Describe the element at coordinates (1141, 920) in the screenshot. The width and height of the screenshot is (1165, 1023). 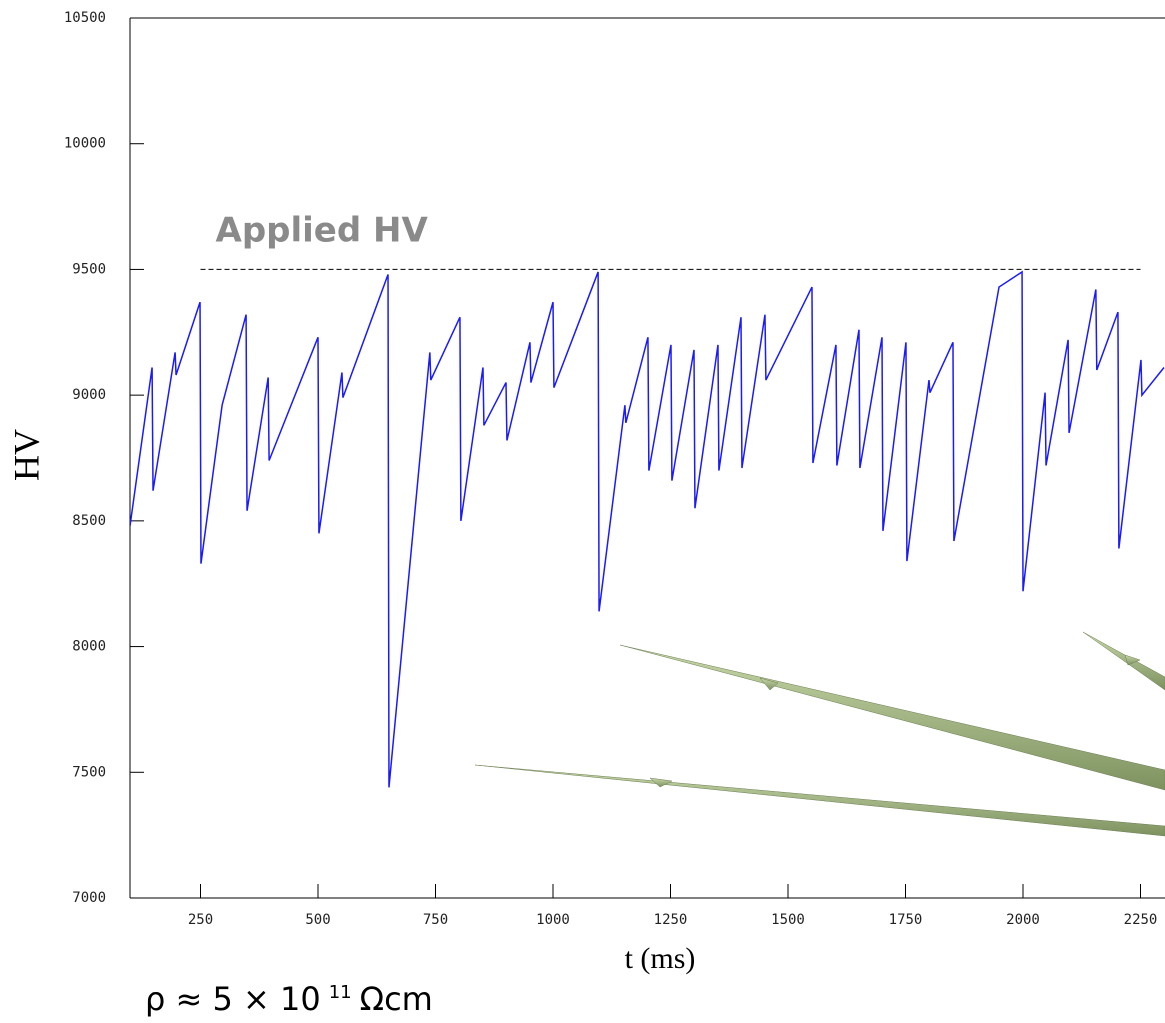
I see `x-tick-label: 2250` at that location.